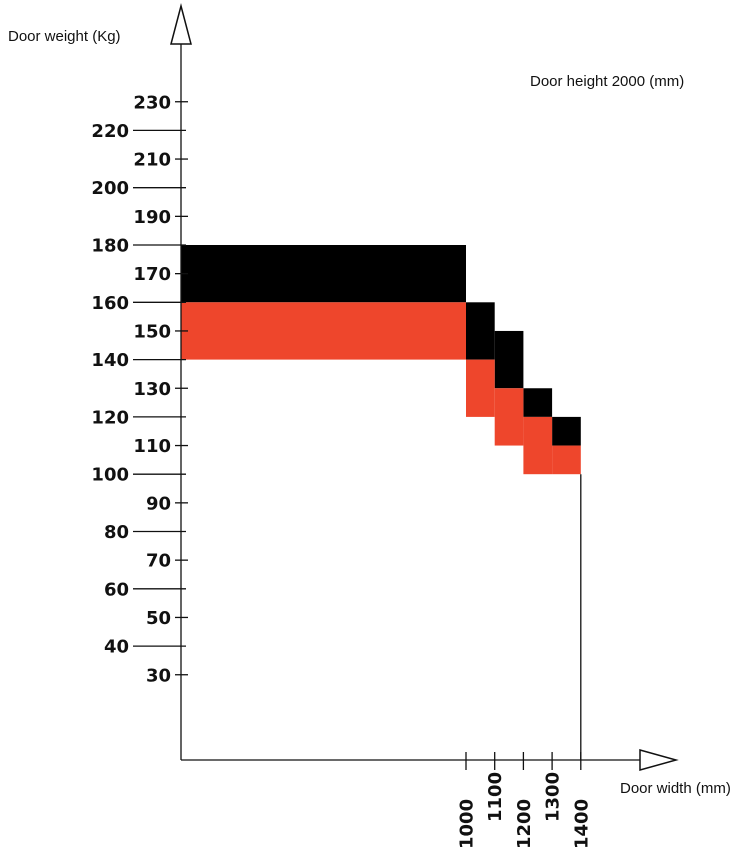  What do you see at coordinates (152, 217) in the screenshot?
I see `y-tick-label-190: 190` at bounding box center [152, 217].